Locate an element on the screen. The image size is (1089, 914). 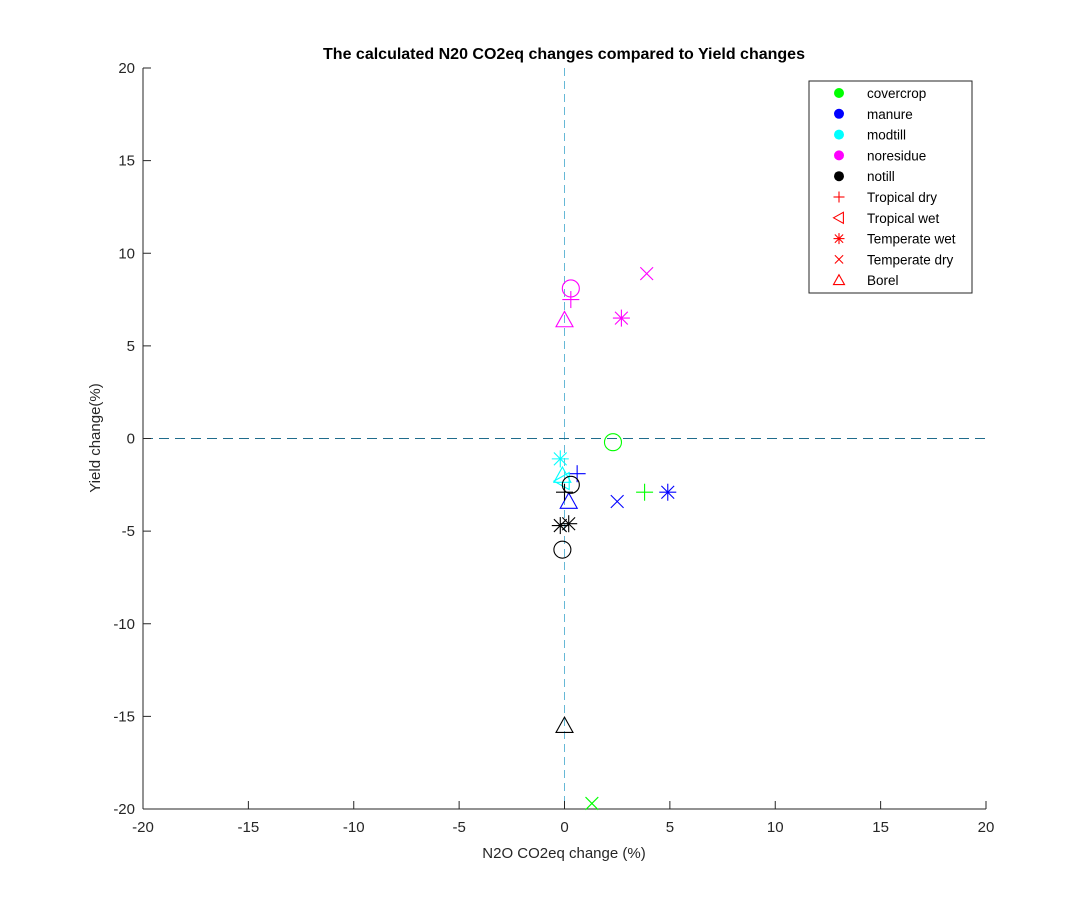
legend-label: covercrop is located at coordinates (896, 93).